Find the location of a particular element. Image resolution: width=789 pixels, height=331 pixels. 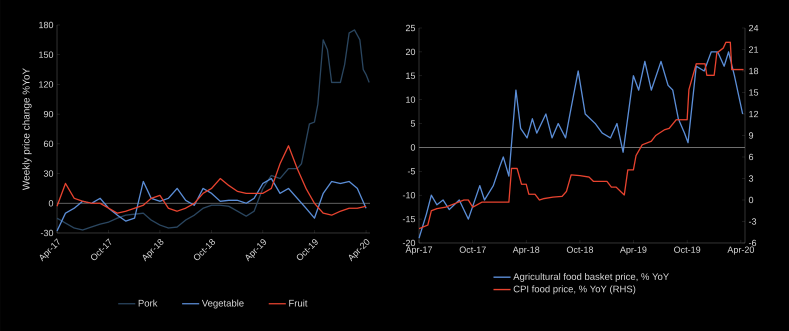

y2-tick-label: -3 is located at coordinates (752, 221).